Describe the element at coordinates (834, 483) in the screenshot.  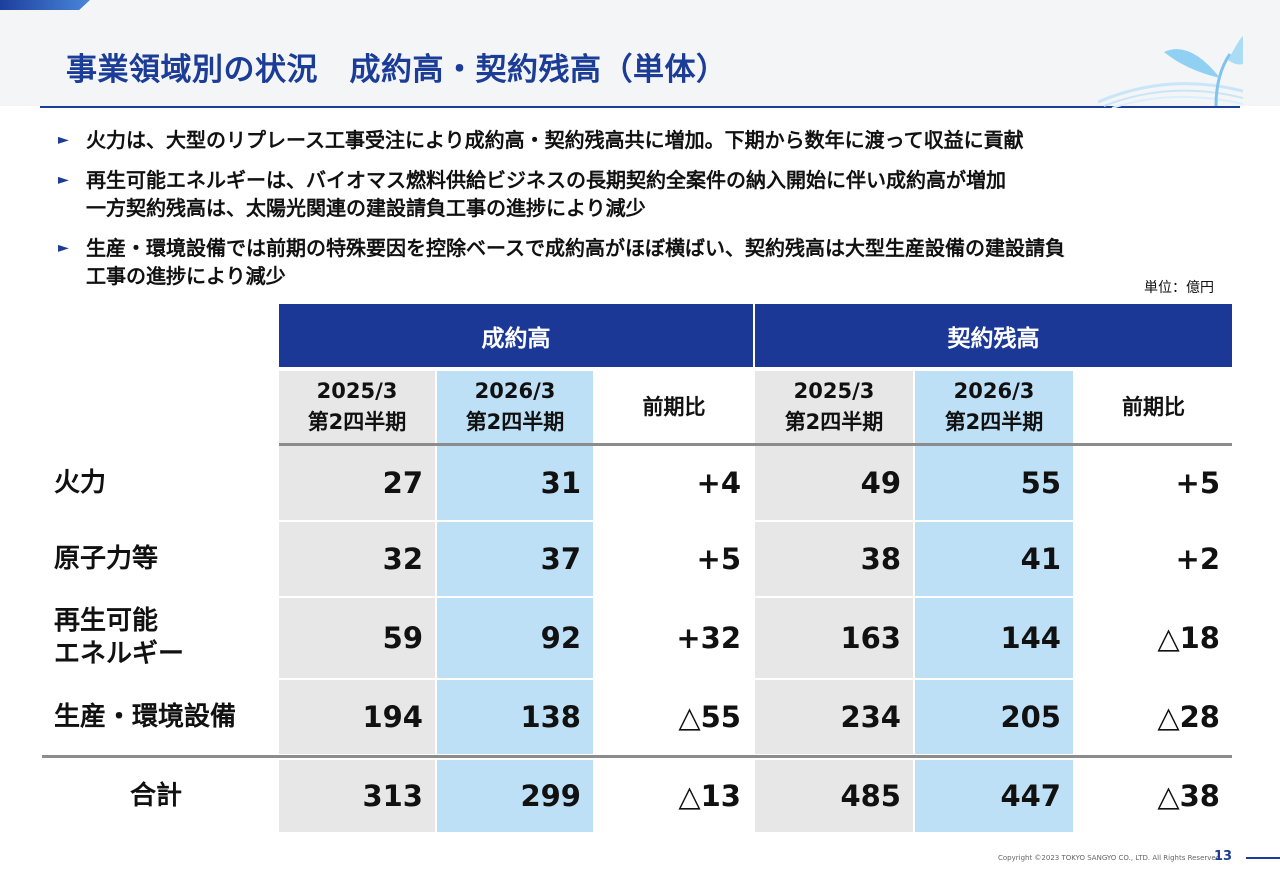
I see `table-cell: 49` at that location.